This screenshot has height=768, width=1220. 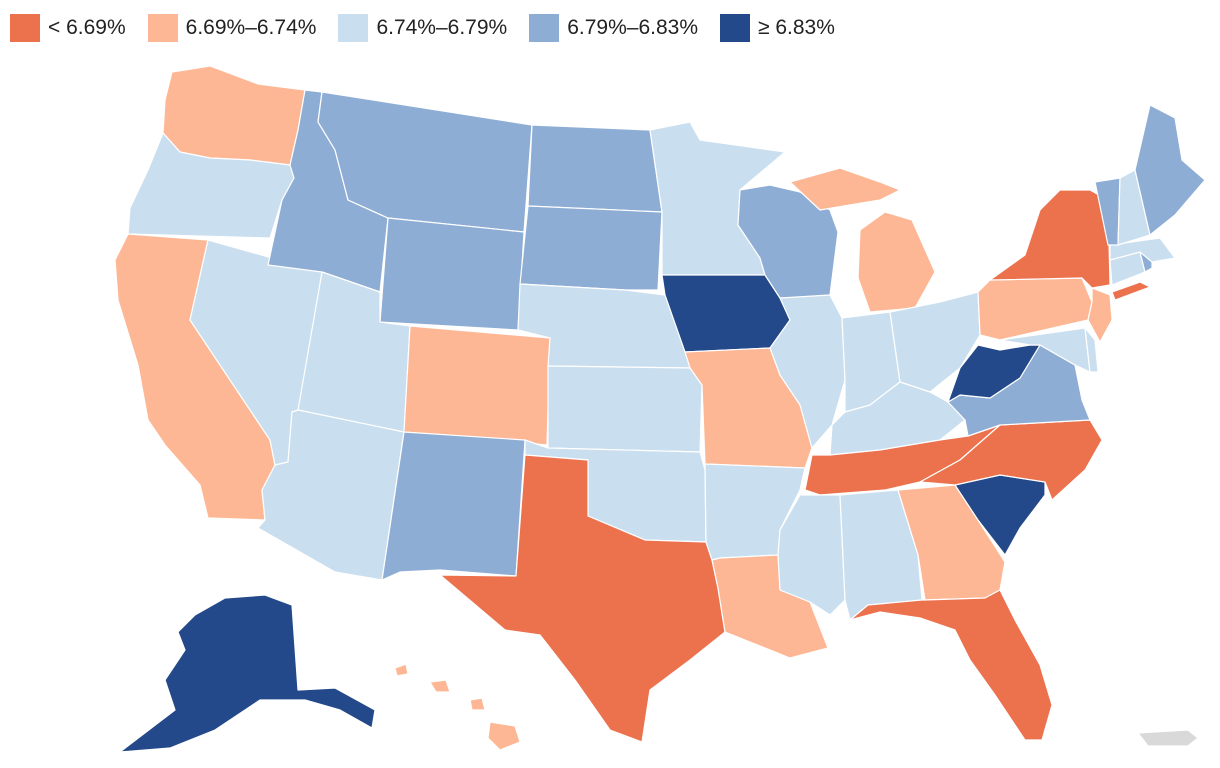 I want to click on state-wa, so click(x=234, y=115).